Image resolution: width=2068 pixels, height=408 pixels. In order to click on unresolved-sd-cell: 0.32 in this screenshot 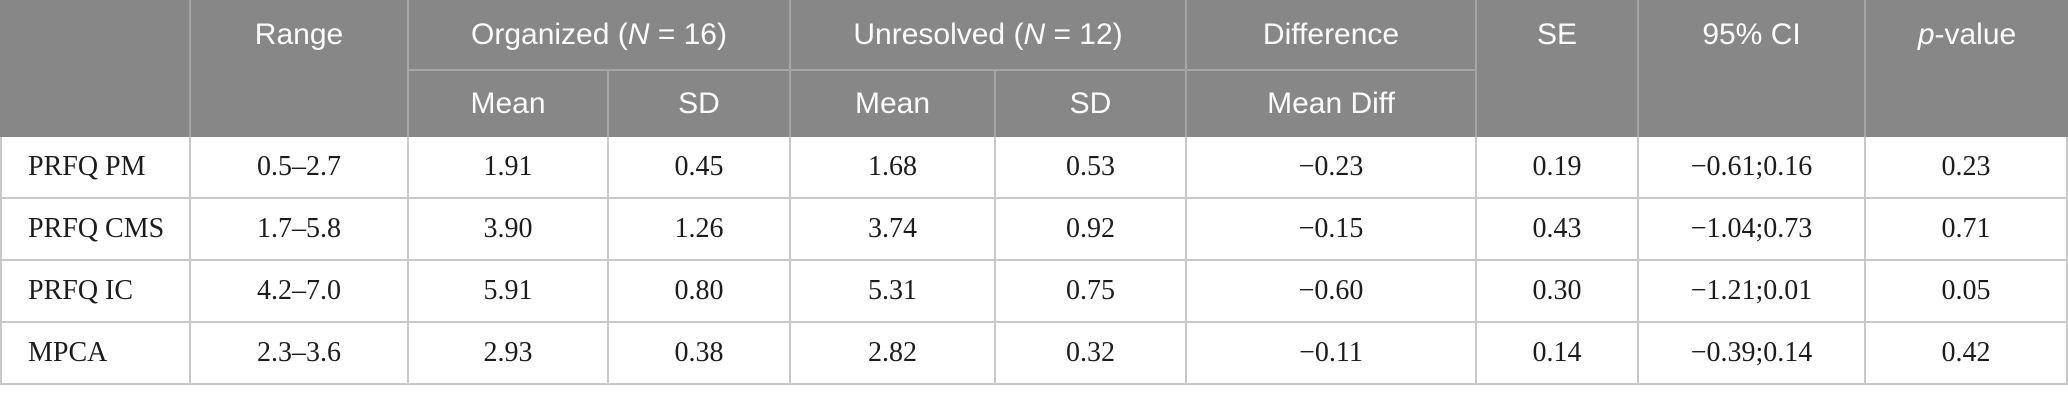, I will do `click(1092, 354)`.